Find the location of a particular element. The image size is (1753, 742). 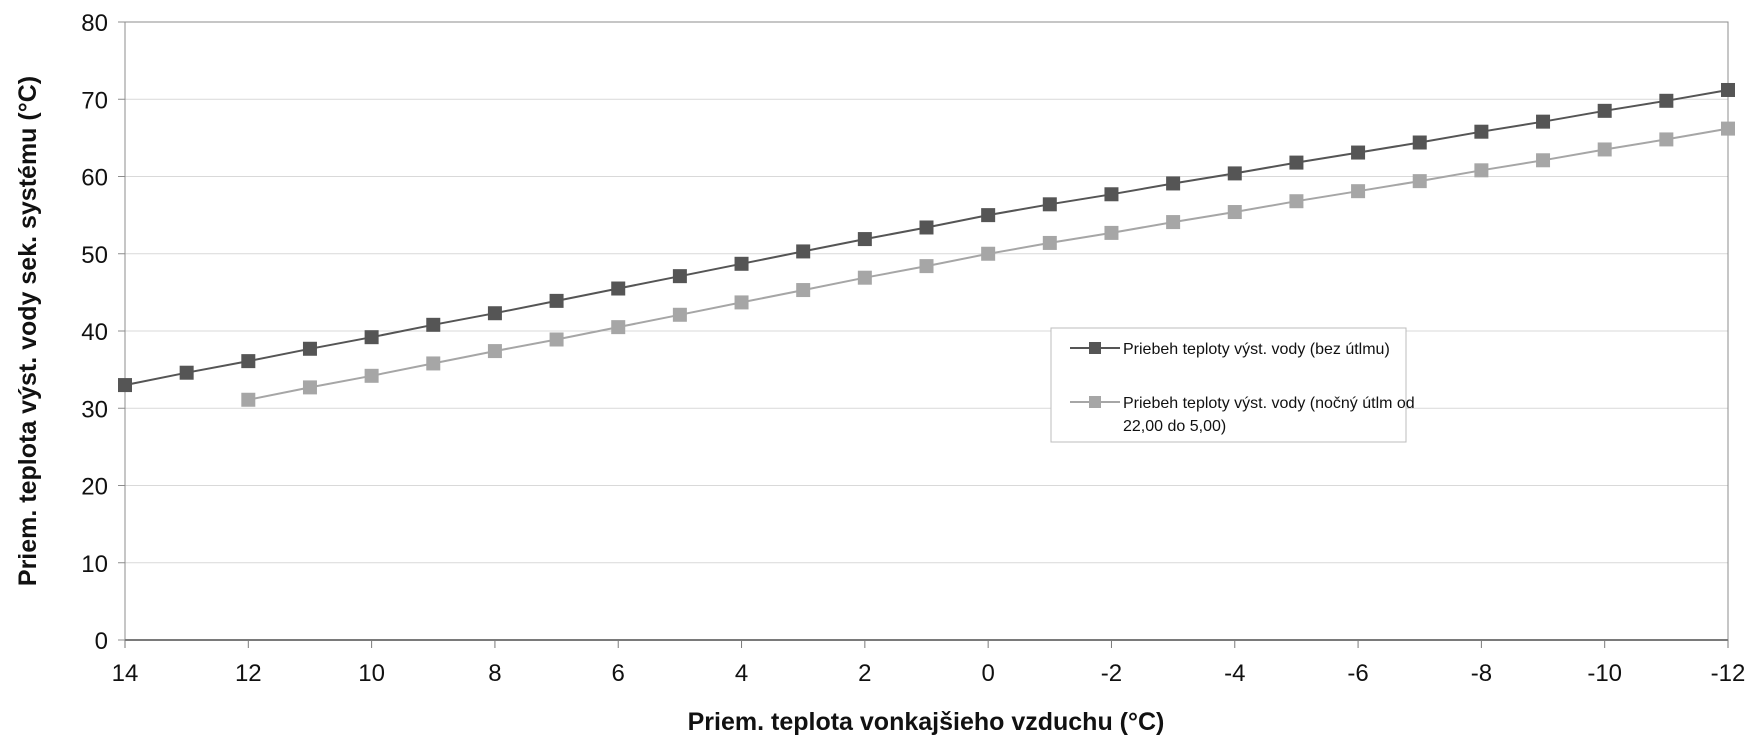

x-tick-label: 0 is located at coordinates (987, 673).